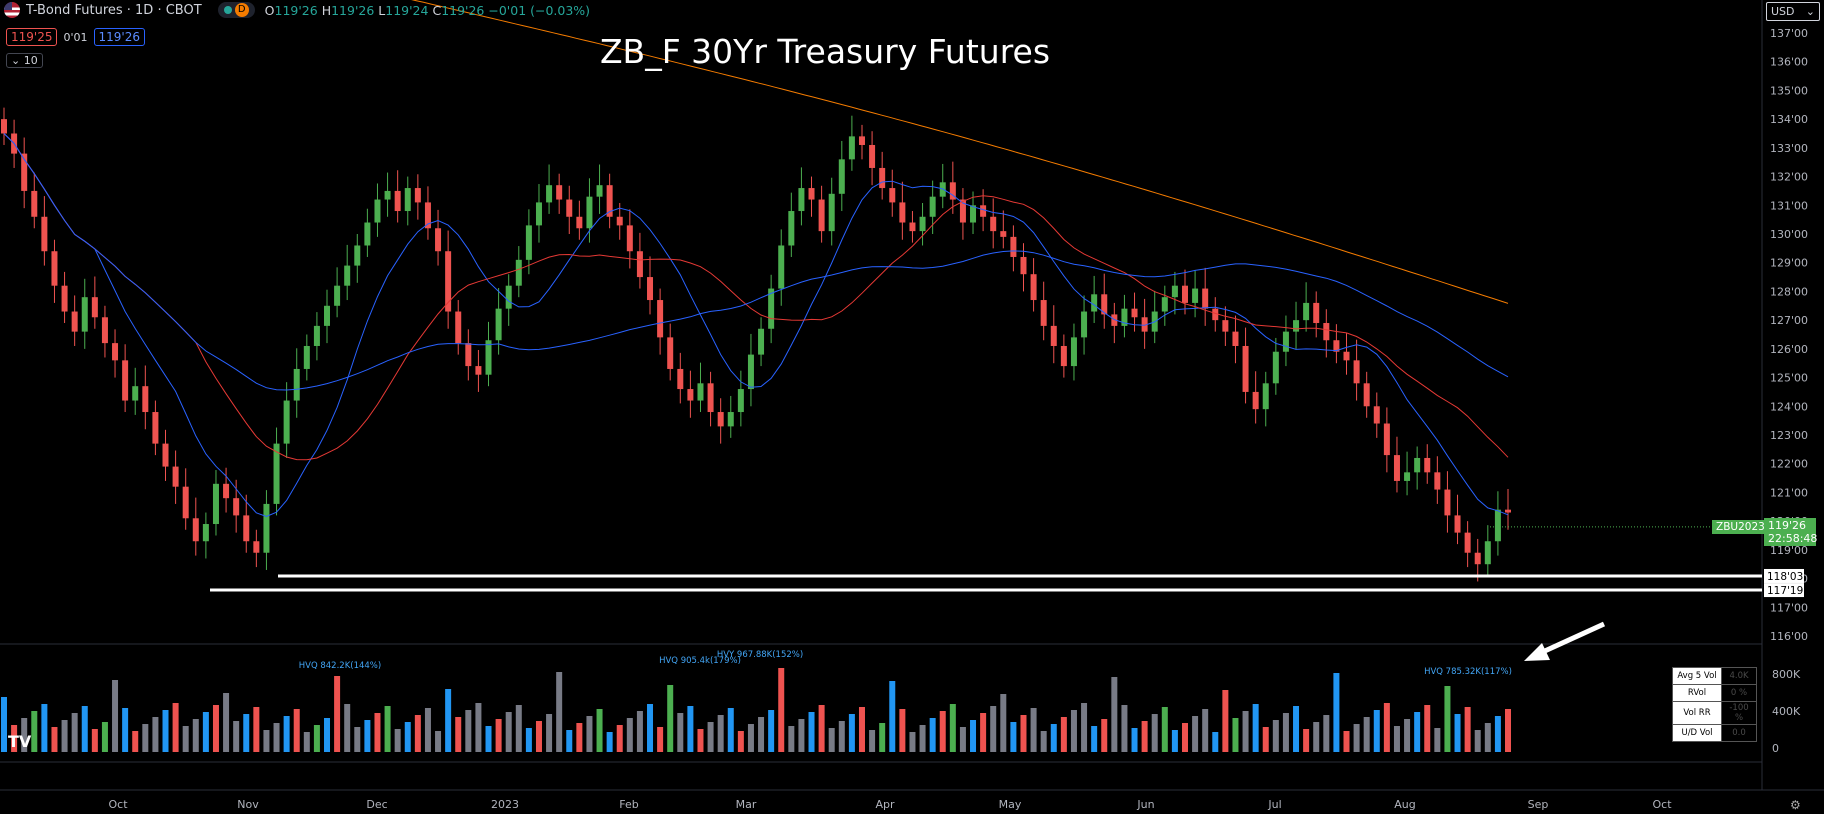 The height and width of the screenshot is (814, 1824). What do you see at coordinates (75, 37) in the screenshot?
I see `spread-value: 0'01` at bounding box center [75, 37].